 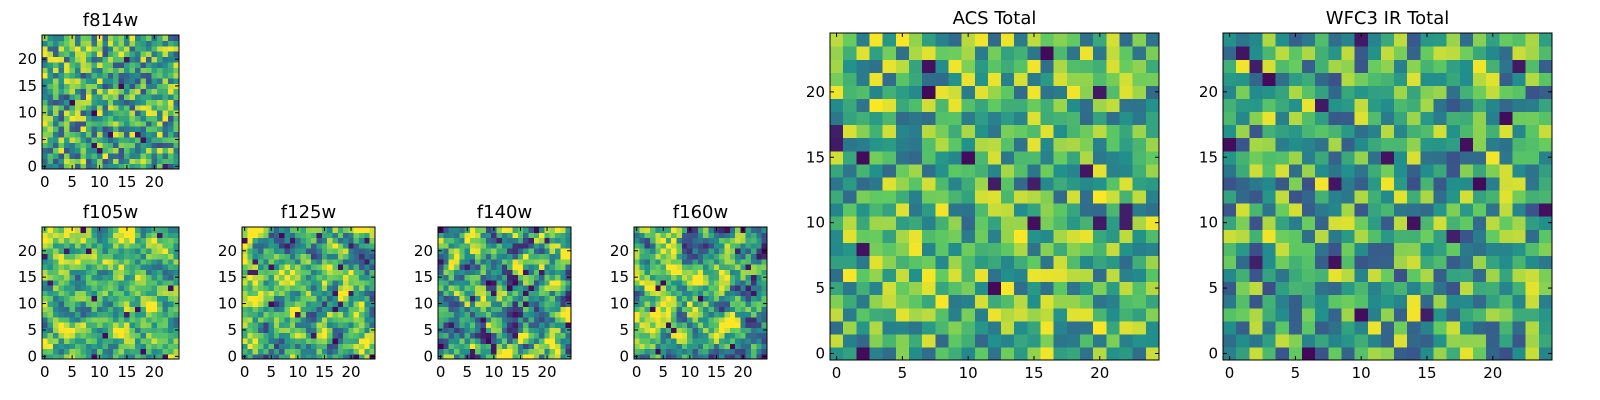 I want to click on x-tick-label: 10, so click(x=1361, y=373).